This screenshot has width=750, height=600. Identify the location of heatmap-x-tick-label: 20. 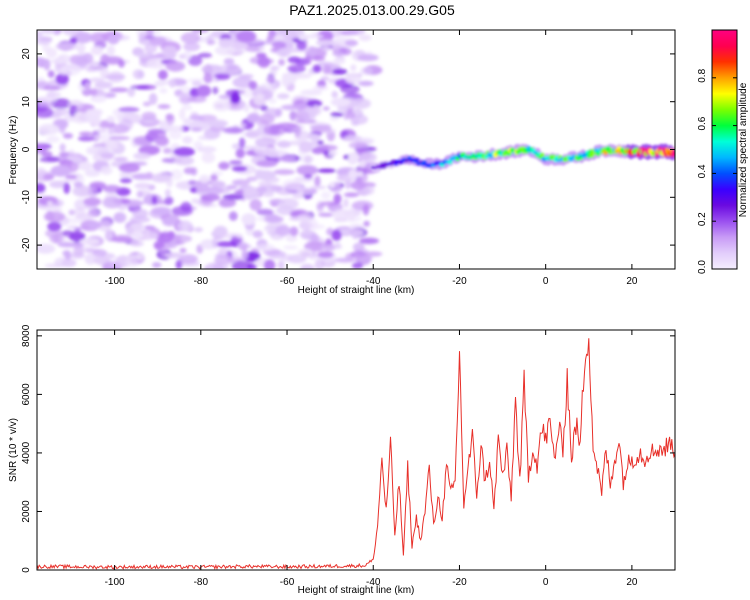
(632, 281).